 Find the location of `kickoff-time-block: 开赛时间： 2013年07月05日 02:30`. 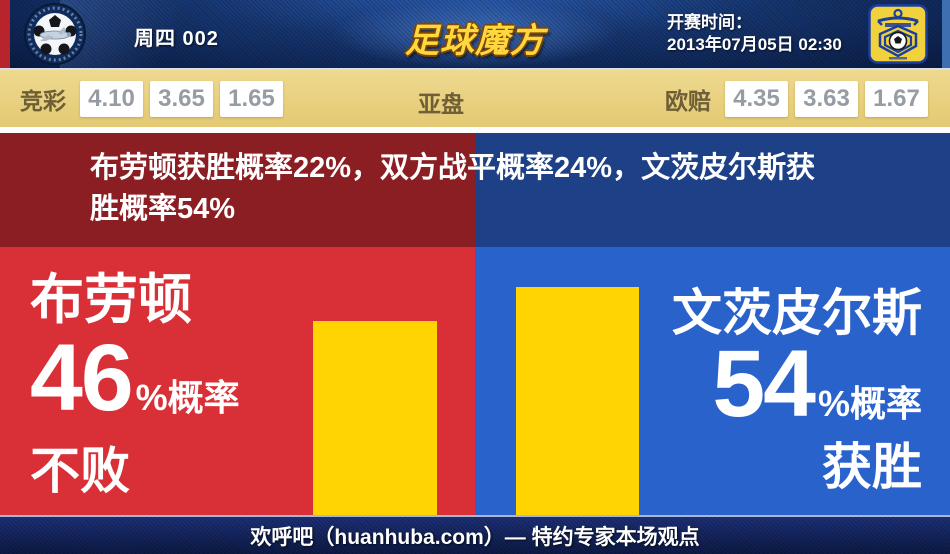

kickoff-time-block: 开赛时间： 2013年07月05日 02:30 is located at coordinates (754, 34).